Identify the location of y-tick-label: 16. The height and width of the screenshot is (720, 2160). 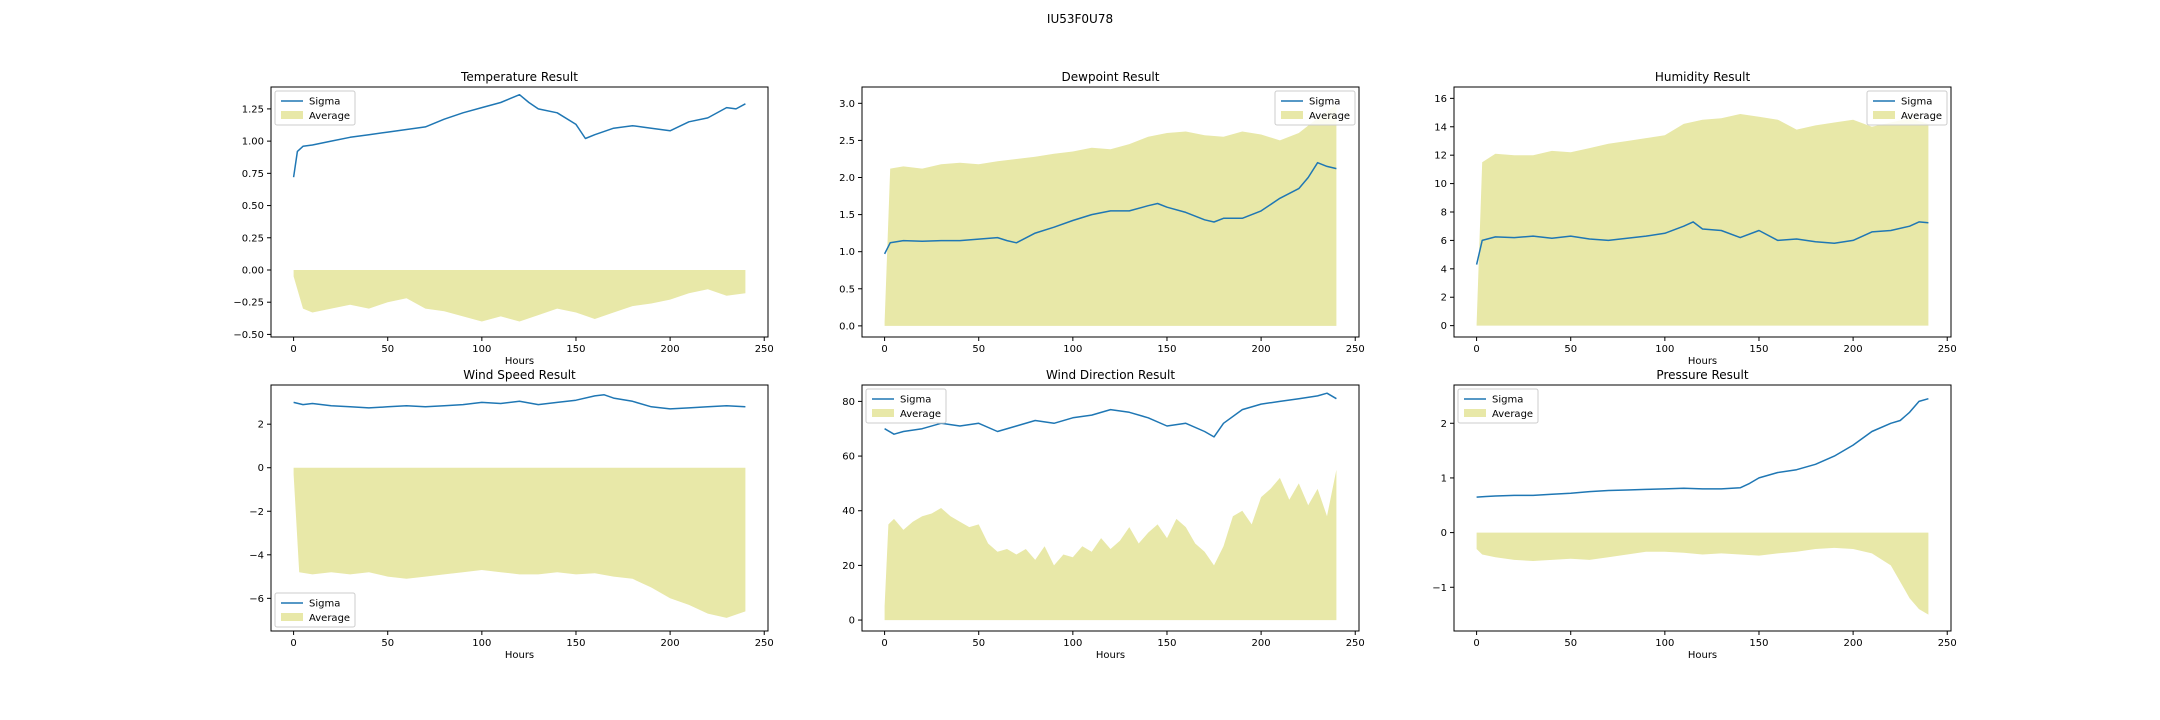
(1440, 99).